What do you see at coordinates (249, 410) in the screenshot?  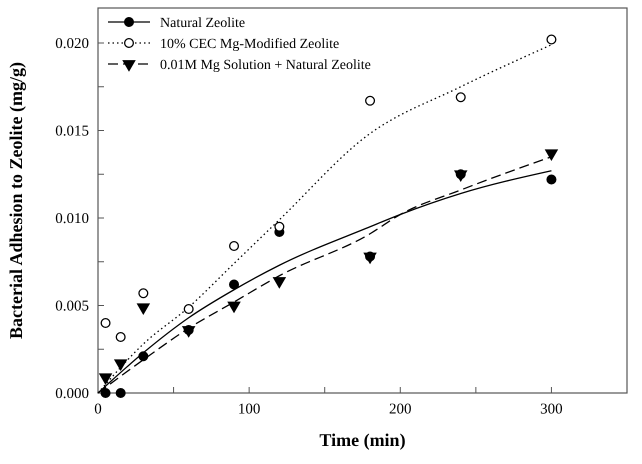 I see `x-tick-label: 100` at bounding box center [249, 410].